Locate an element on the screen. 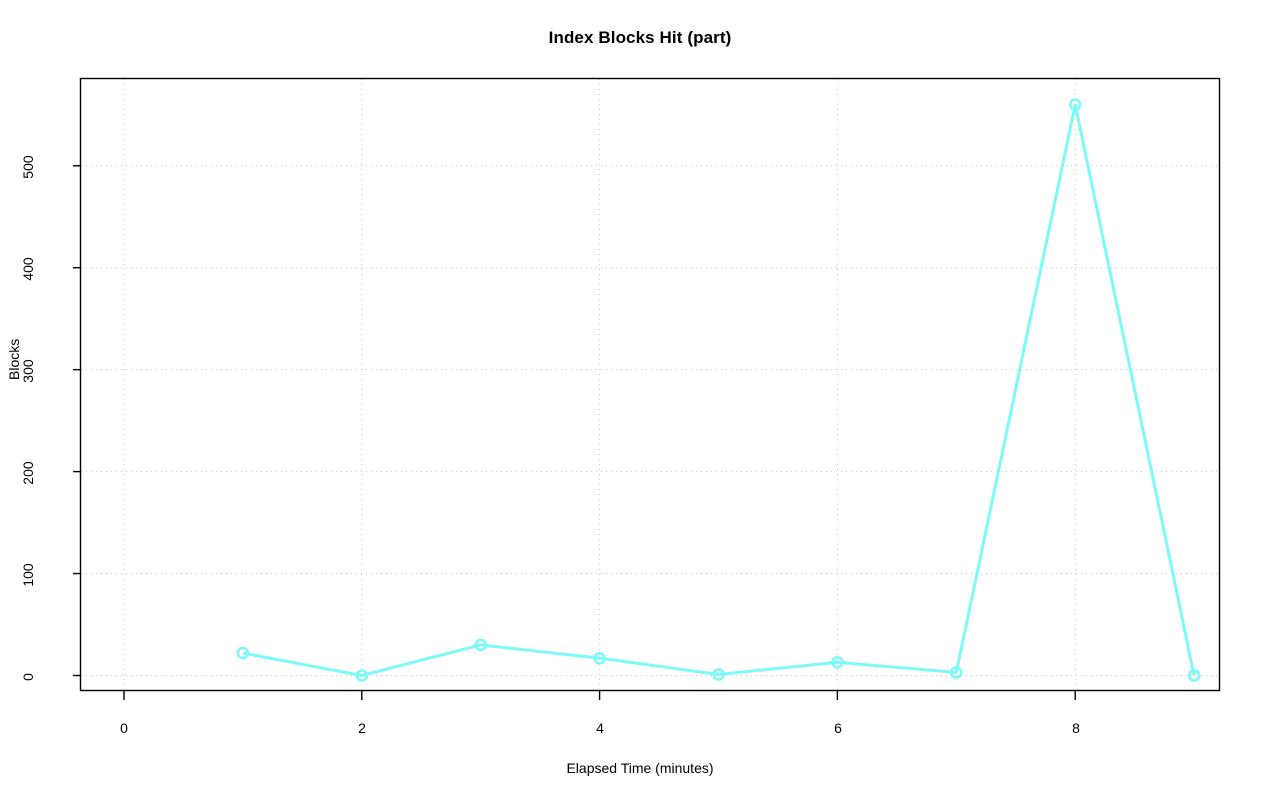  x-axis-label: Elapsed Time (minutes) is located at coordinates (640, 768).